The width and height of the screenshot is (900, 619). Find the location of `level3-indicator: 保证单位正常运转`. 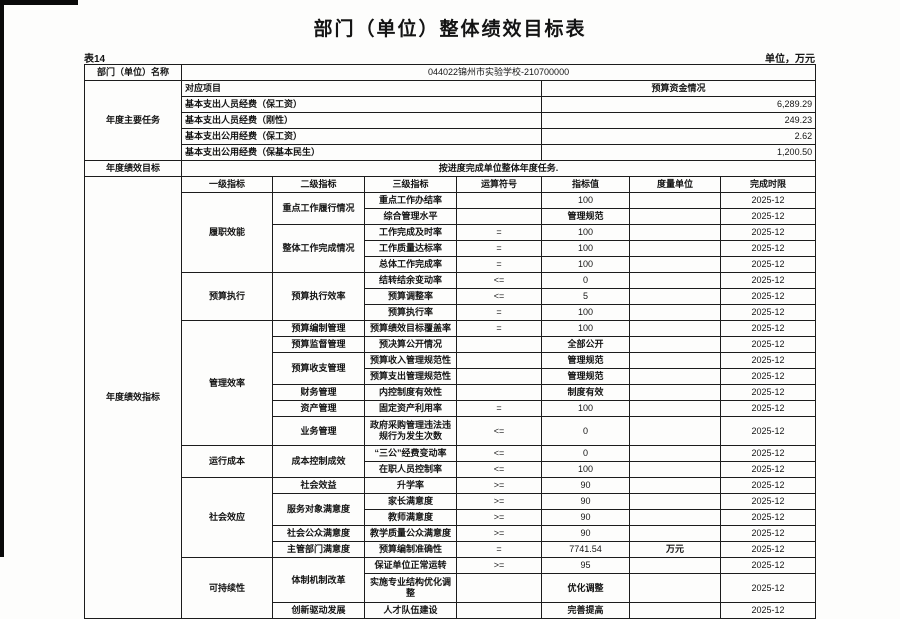

level3-indicator: 保证单位正常运转 is located at coordinates (410, 565).